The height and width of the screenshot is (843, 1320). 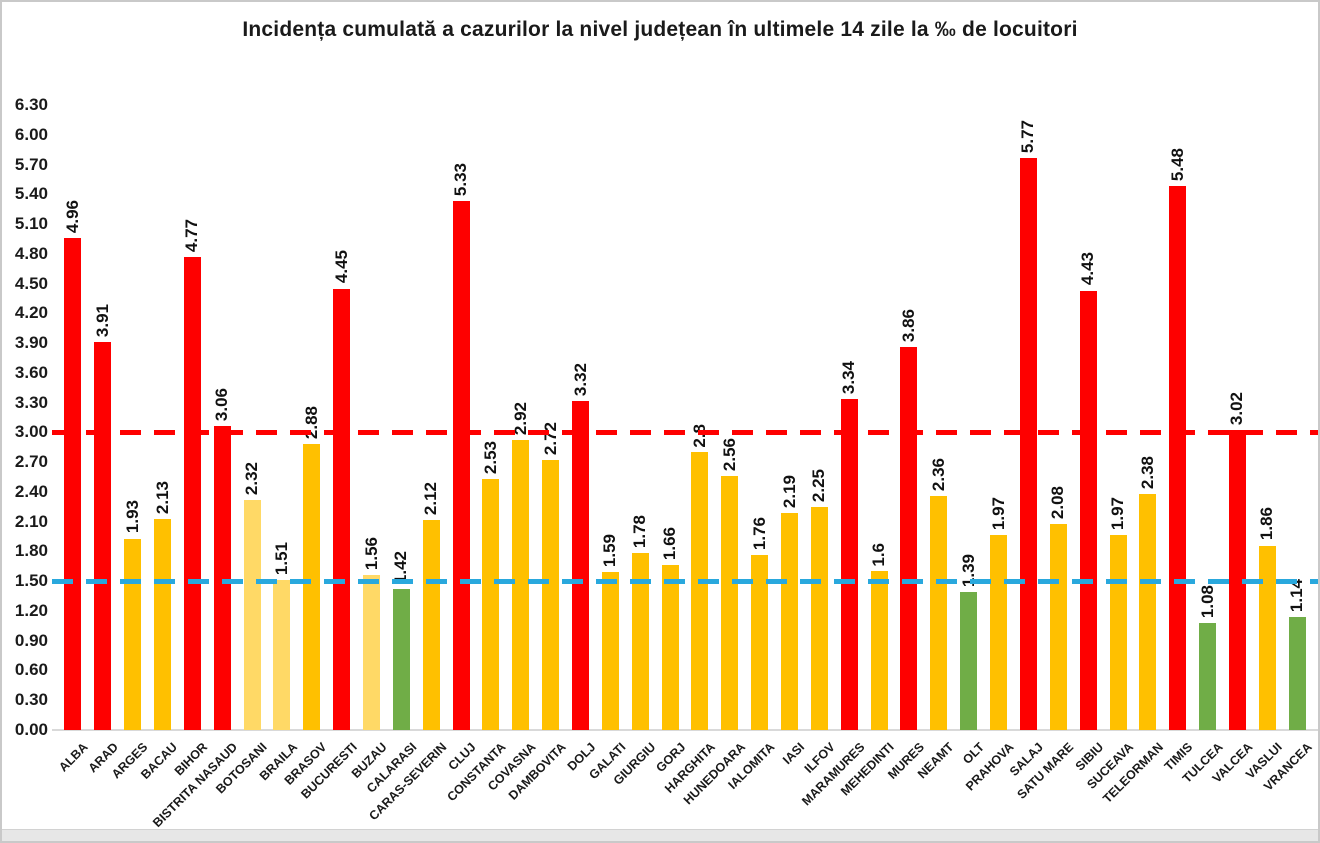 What do you see at coordinates (670, 440) in the screenshot?
I see `bar-slot-gorj: 1.66 GORJ` at bounding box center [670, 440].